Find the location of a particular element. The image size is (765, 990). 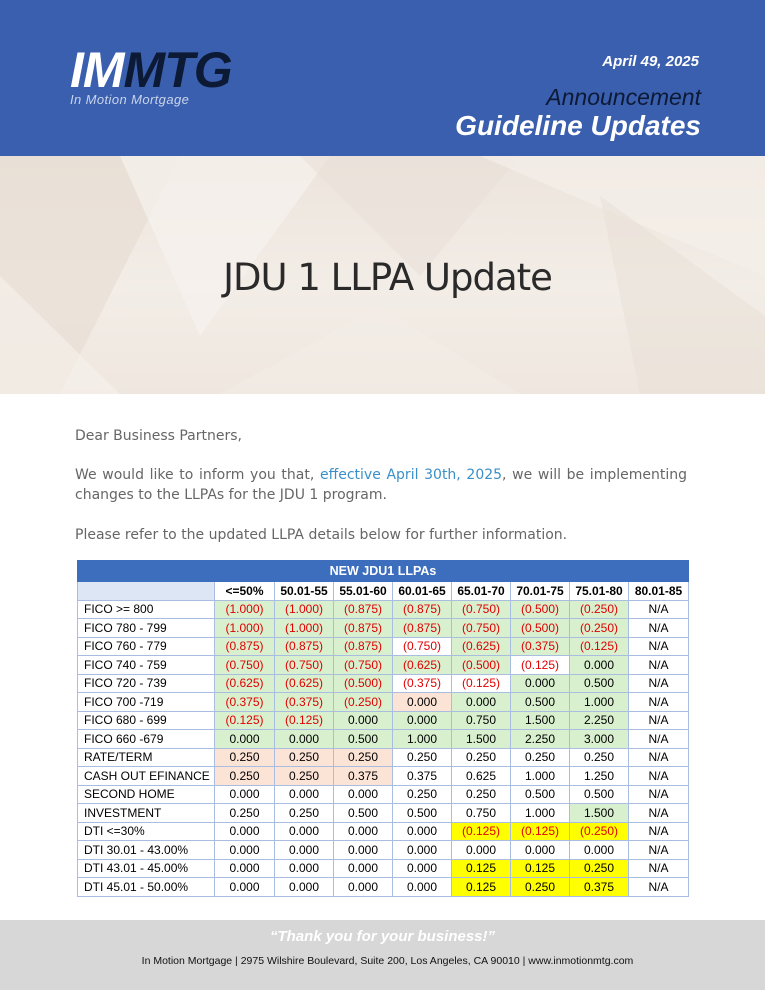

column-header: 60.01-65 is located at coordinates (422, 591).